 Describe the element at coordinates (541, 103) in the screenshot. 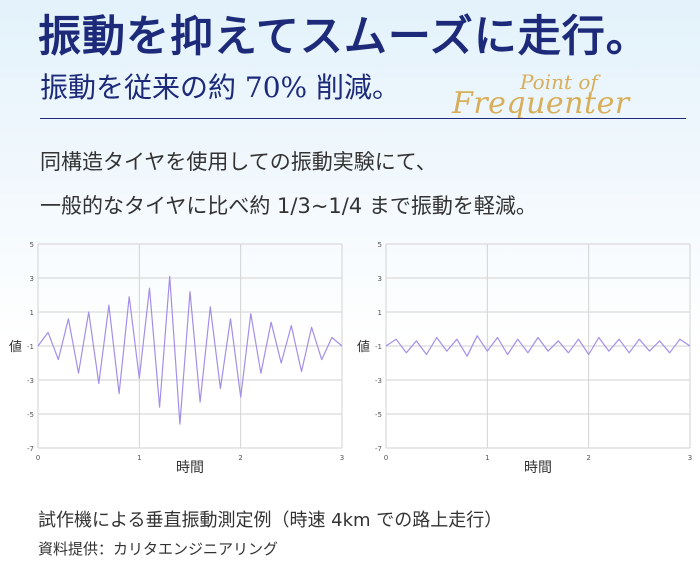

I see `logo-line-2: Frequenter` at that location.